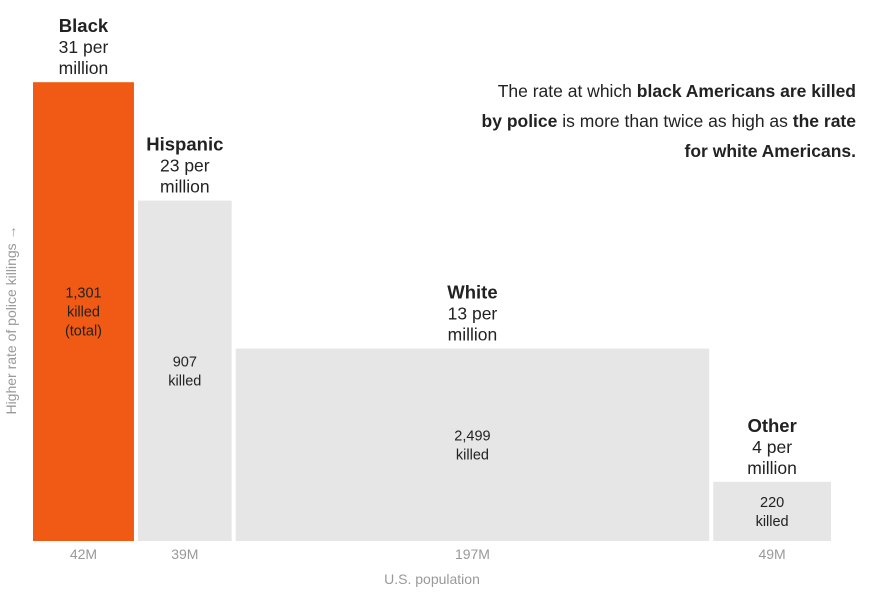 The image size is (873, 598). Describe the element at coordinates (184, 381) in the screenshot. I see `killed-label-hispanic: killed` at that location.